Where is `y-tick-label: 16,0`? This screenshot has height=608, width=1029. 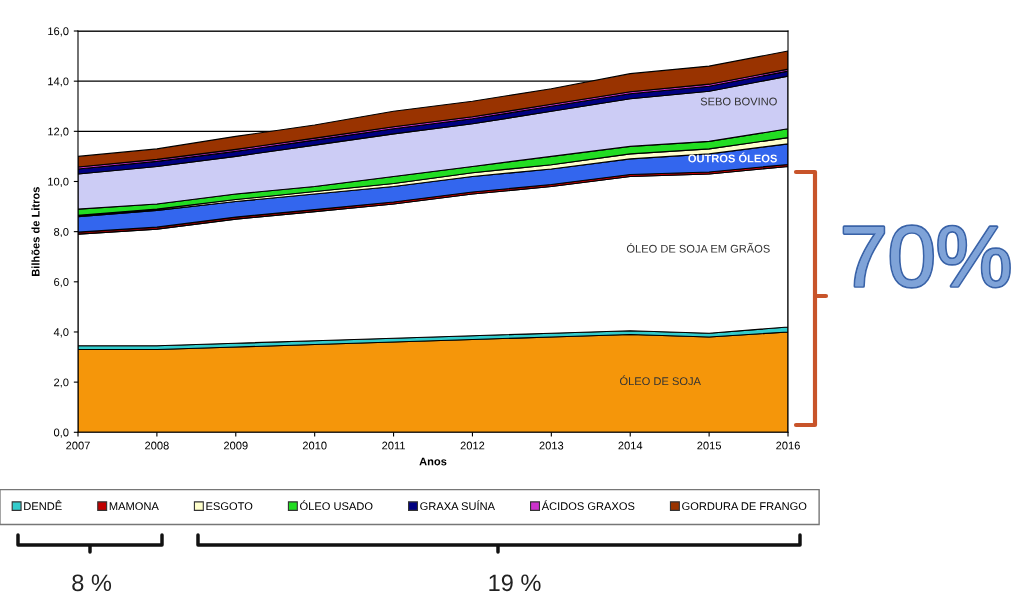 y-tick-label: 16,0 is located at coordinates (58, 32).